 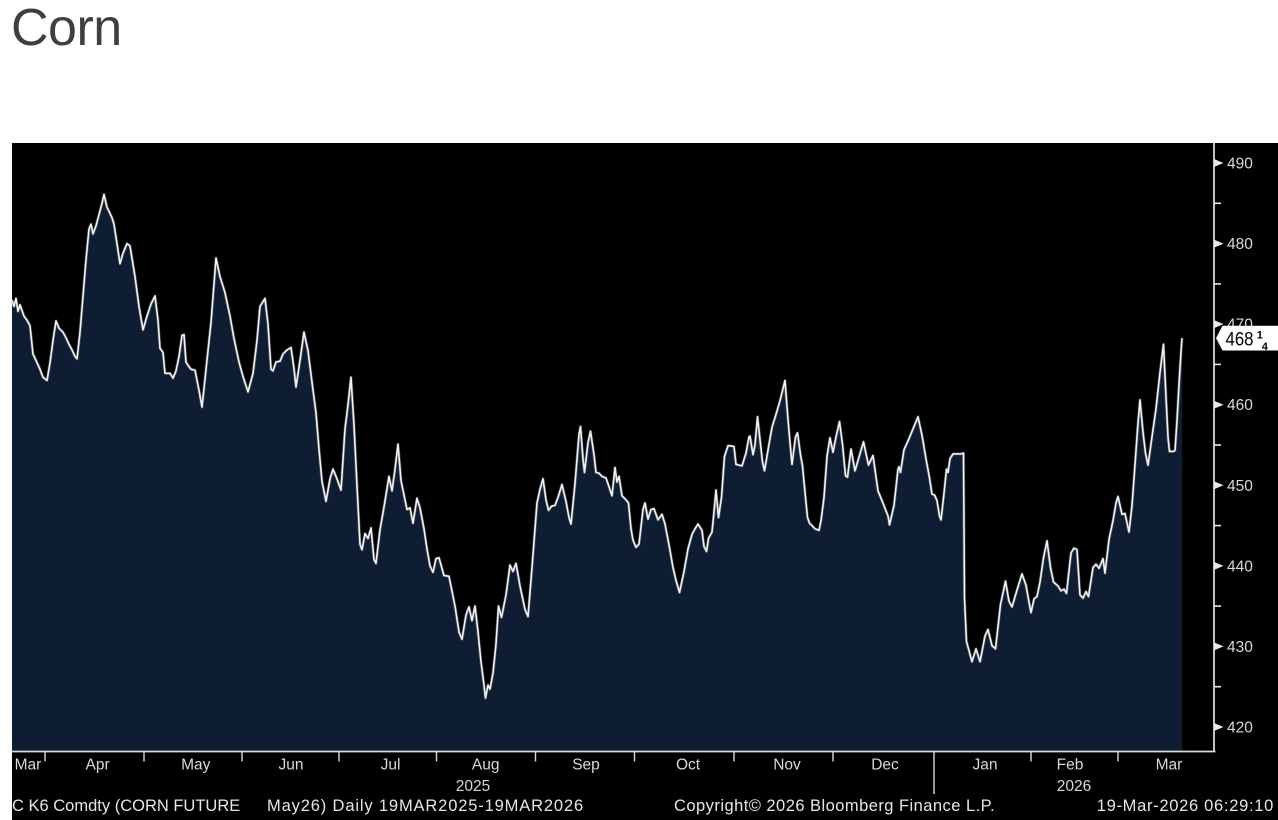 I want to click on svg-text: 490, so click(x=1240, y=164).